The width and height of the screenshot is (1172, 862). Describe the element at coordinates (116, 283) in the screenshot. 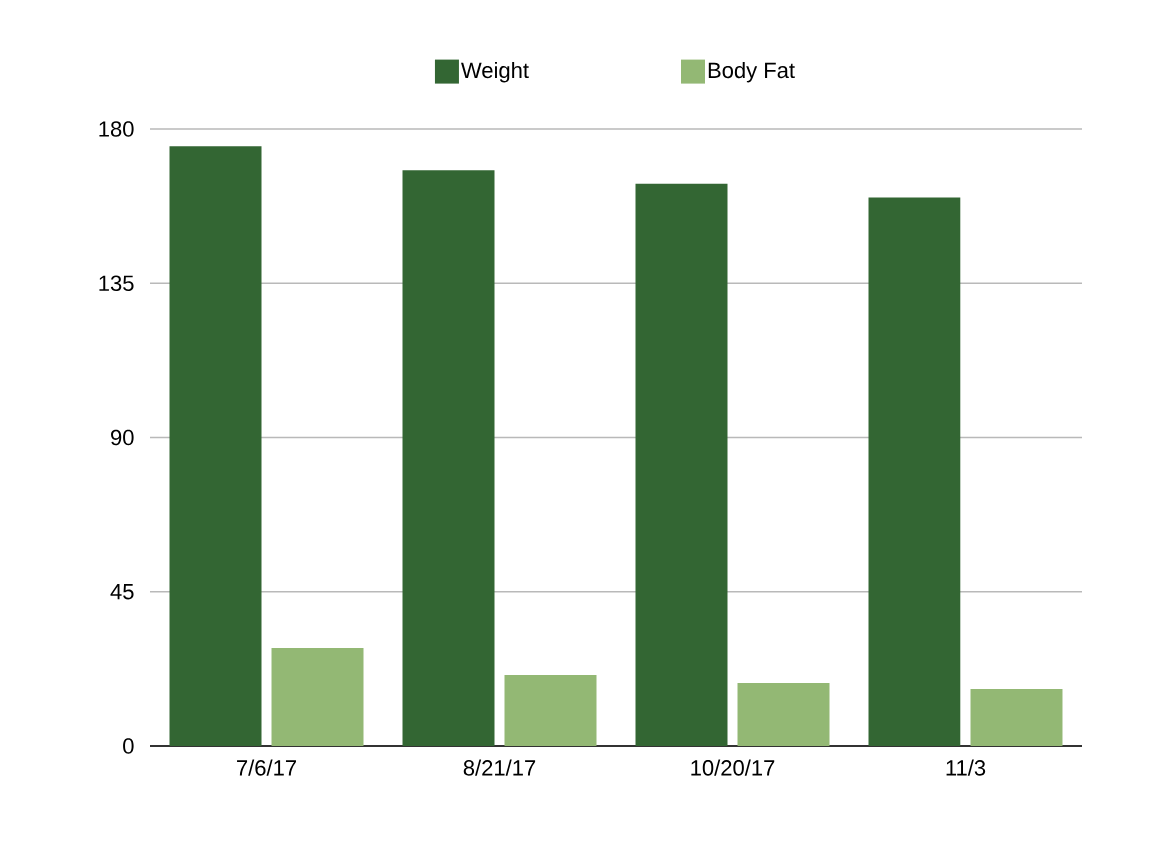

I see `y-tick-label: 135` at that location.